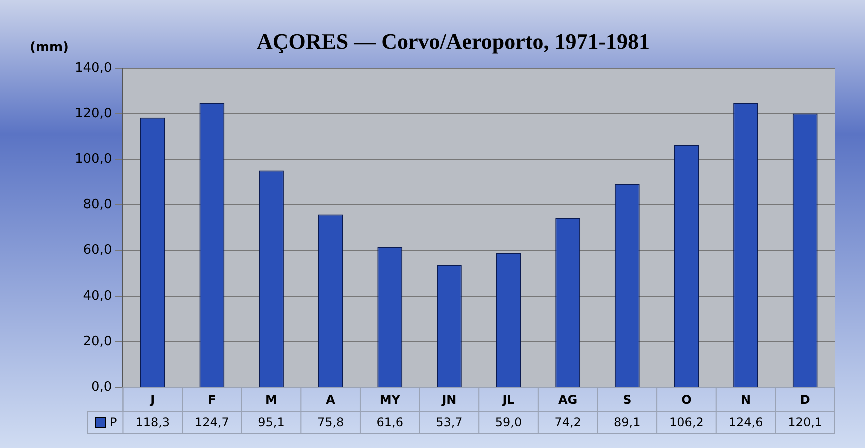 The image size is (865, 448). I want to click on y-tick-label: 140,0, so click(93, 68).